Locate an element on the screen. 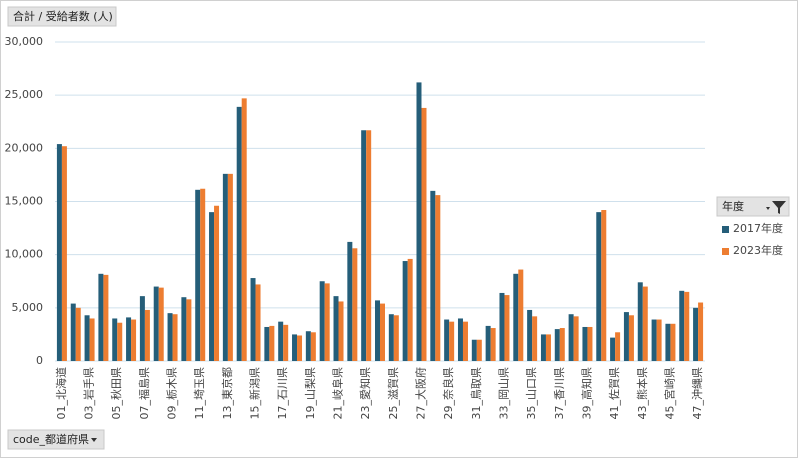 The image size is (798, 458). y-tick-label: 15,000 is located at coordinates (24, 201).